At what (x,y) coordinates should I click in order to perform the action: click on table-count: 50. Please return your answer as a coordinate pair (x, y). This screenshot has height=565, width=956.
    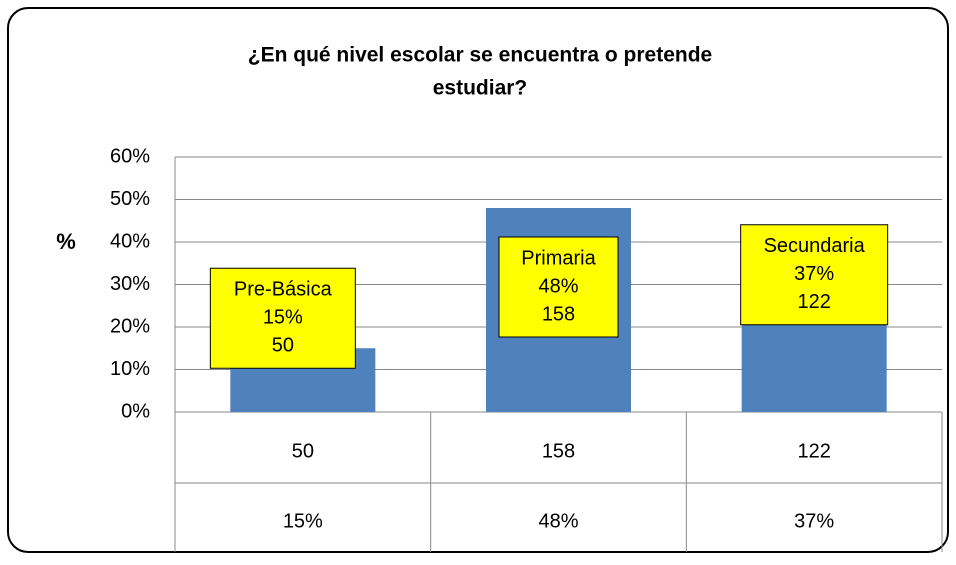
    Looking at the image, I should click on (303, 451).